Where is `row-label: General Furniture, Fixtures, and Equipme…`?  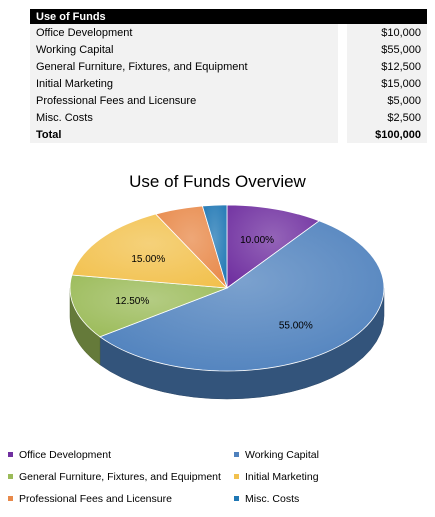 row-label: General Furniture, Fixtures, and Equipme… is located at coordinates (184, 66).